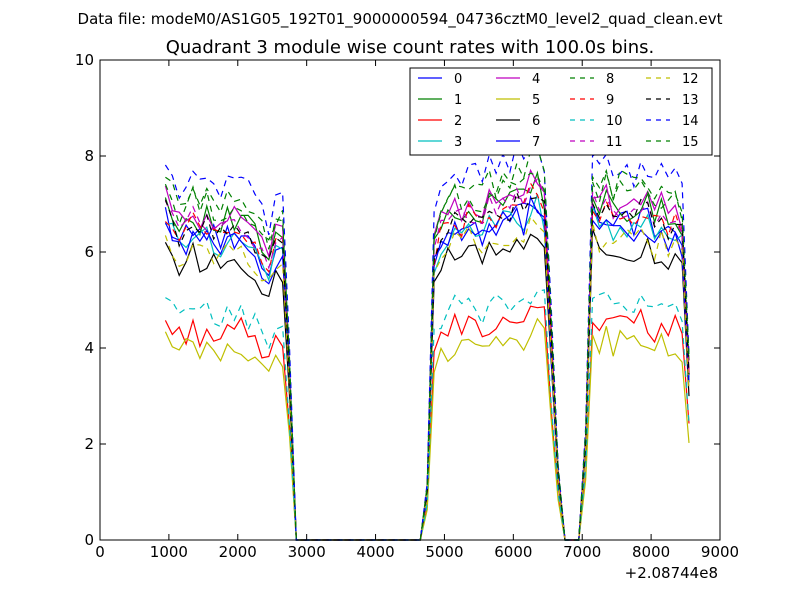  I want to click on x-tick-label: 0, so click(100, 552).